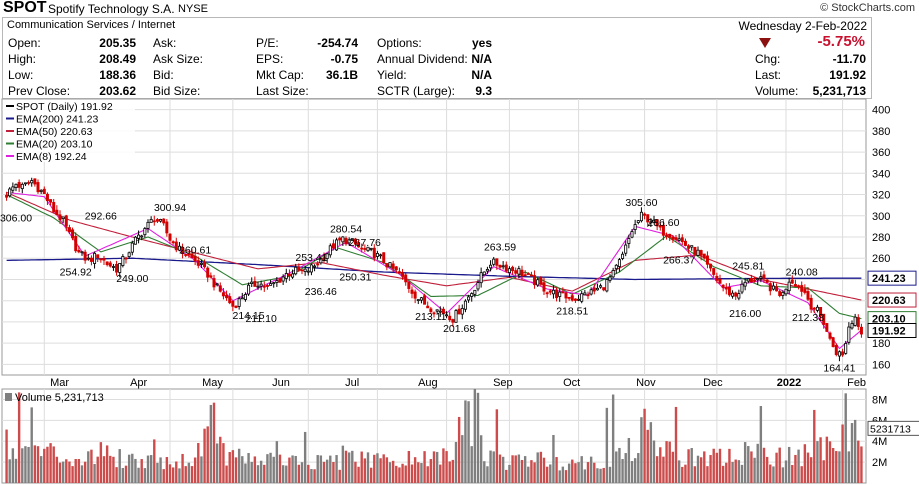 The width and height of the screenshot is (919, 485). I want to click on quote-label-col1-0: Open:, so click(24, 43).